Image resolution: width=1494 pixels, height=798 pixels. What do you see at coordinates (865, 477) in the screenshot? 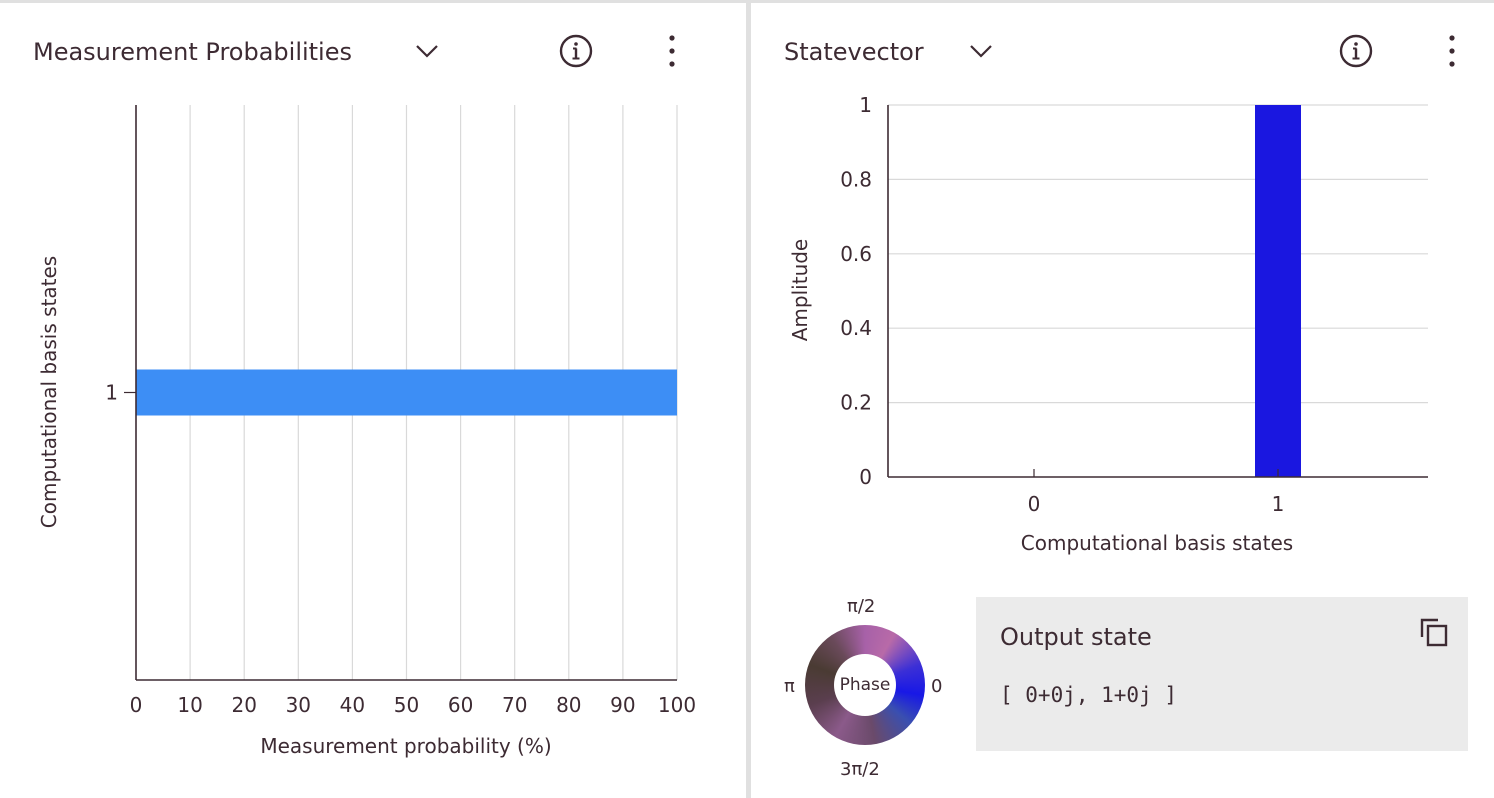
I see `sv-y-tick-label: 0` at bounding box center [865, 477].